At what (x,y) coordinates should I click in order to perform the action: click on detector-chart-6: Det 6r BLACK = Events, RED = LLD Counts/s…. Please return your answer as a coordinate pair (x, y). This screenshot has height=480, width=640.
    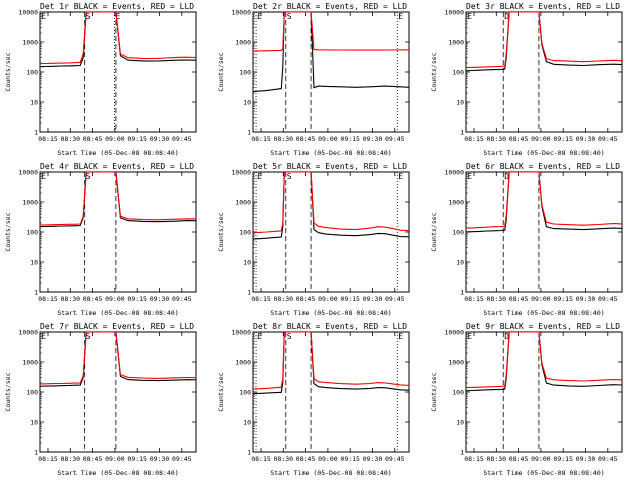
    Looking at the image, I should click on (526, 239).